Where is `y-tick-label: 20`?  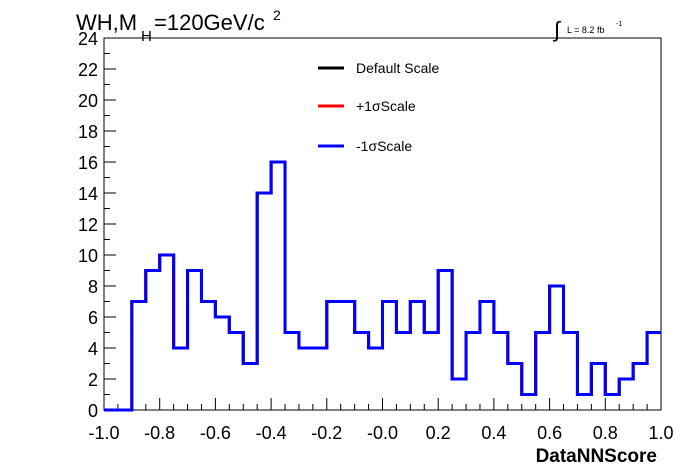
y-tick-label: 20 is located at coordinates (88, 101).